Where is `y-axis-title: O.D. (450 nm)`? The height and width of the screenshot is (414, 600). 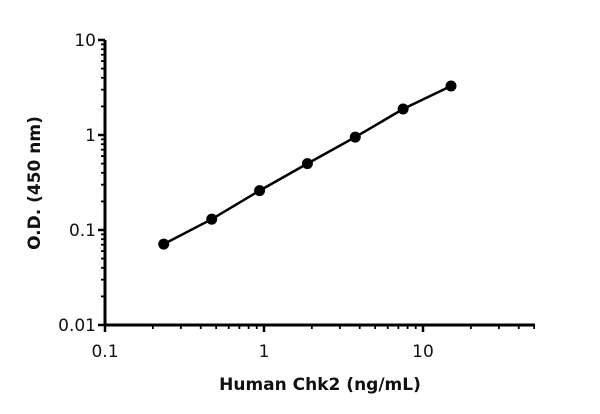
y-axis-title: O.D. (450 nm) is located at coordinates (35, 183).